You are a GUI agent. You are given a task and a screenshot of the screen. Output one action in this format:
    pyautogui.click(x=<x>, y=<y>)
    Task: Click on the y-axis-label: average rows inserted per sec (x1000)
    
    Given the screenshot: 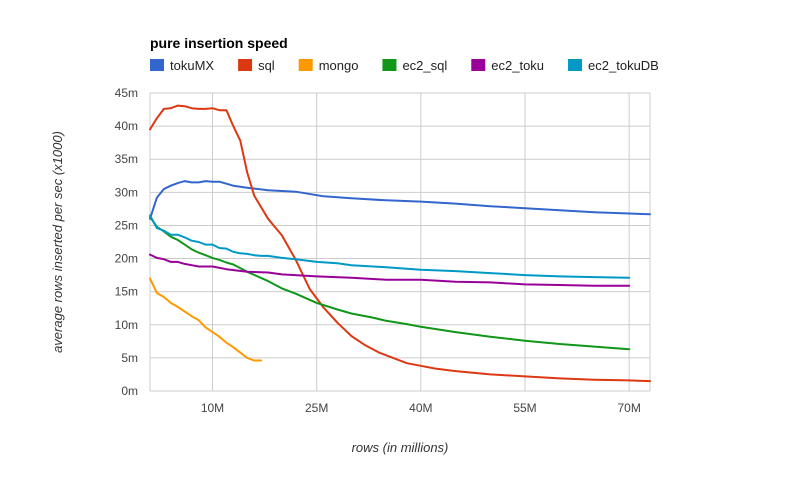 What is the action you would take?
    pyautogui.click(x=57, y=242)
    